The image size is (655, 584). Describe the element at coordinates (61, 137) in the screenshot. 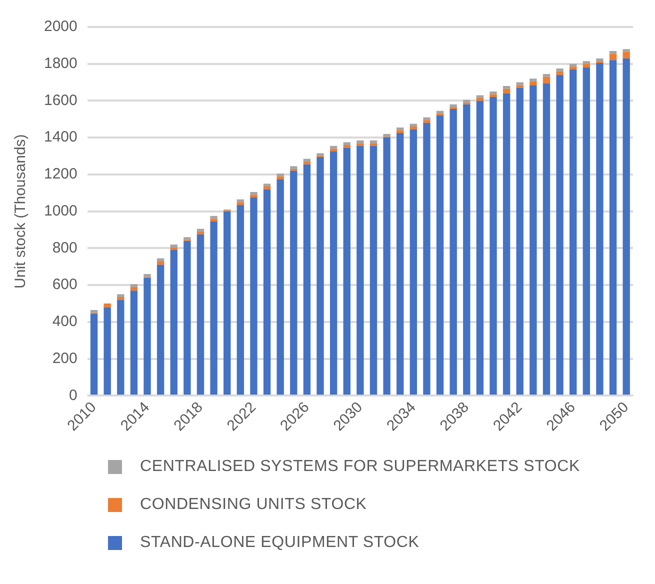

I see `y-tick-label: 1400` at that location.